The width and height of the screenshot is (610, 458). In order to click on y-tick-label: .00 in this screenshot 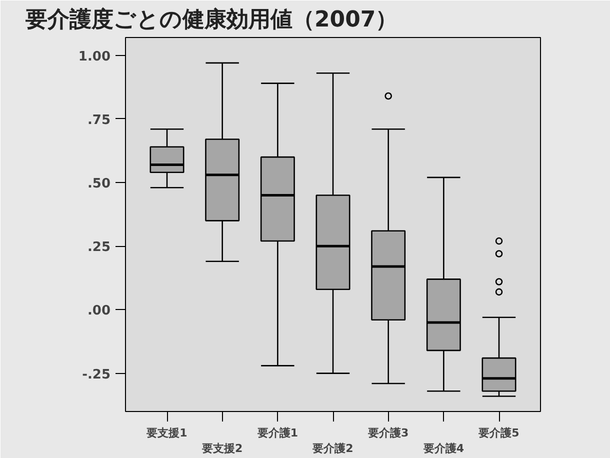, I will do `click(98, 311)`.